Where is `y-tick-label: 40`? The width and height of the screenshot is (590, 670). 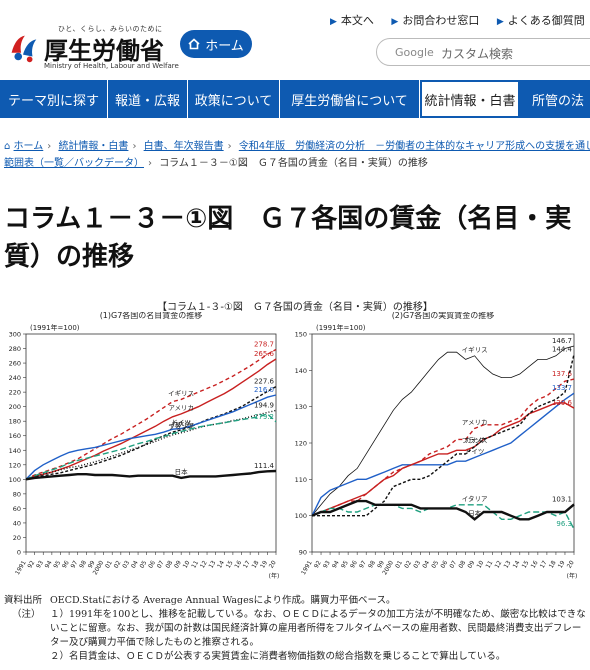 y-tick-label: 40 is located at coordinates (17, 523).